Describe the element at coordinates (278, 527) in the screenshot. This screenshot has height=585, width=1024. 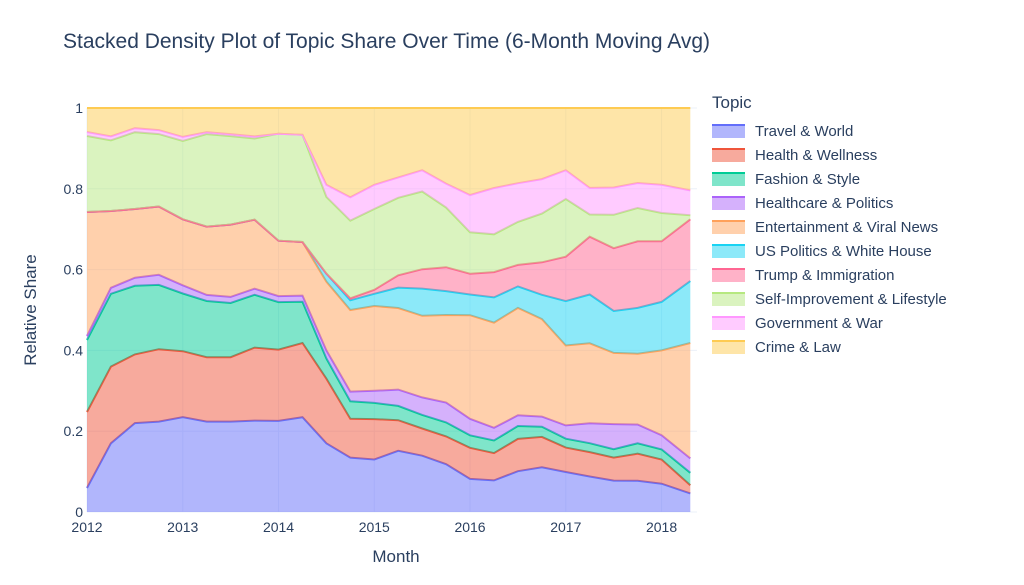
I see `x-tick-label: 2014` at that location.